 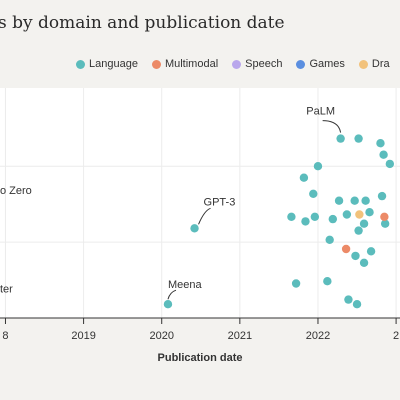 I want to click on legend-label: Games, so click(x=327, y=64).